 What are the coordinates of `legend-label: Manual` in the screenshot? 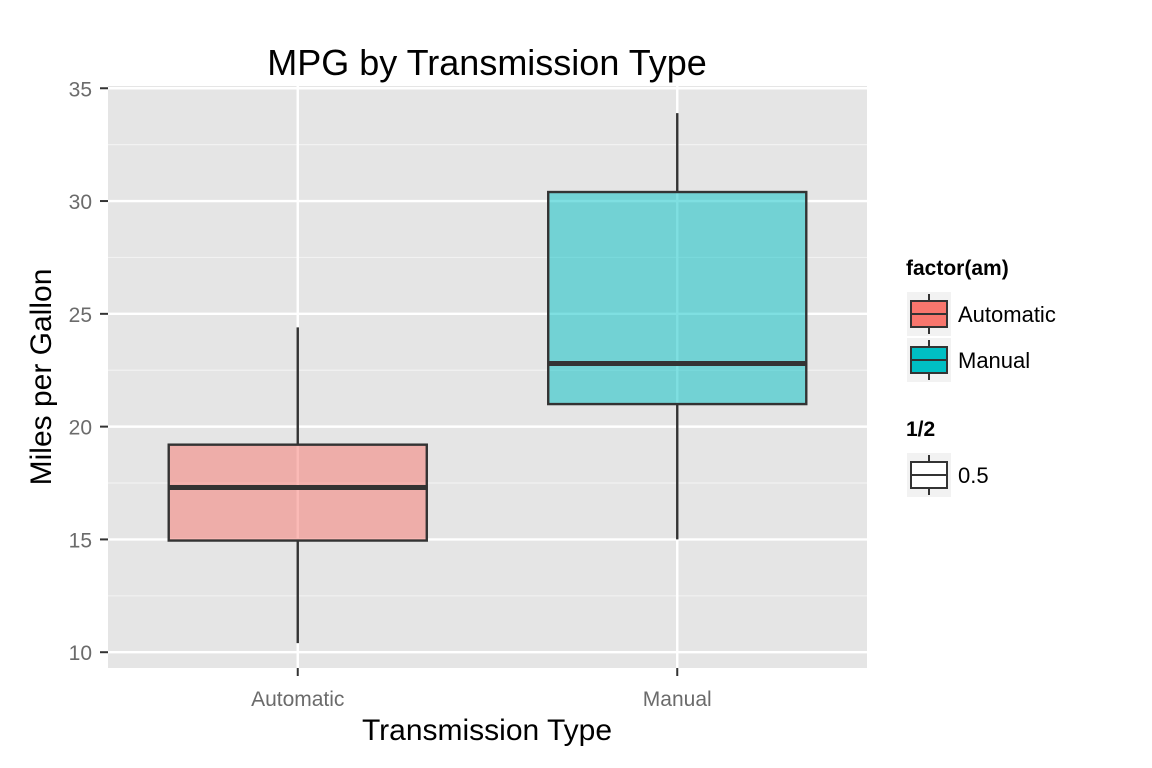 It's located at (994, 360).